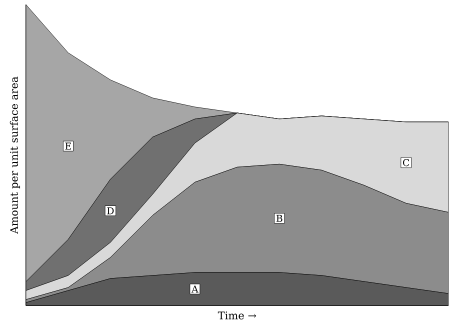 Image resolution: width=453 pixels, height=327 pixels. Describe the element at coordinates (68, 146) in the screenshot. I see `series-label: E` at that location.